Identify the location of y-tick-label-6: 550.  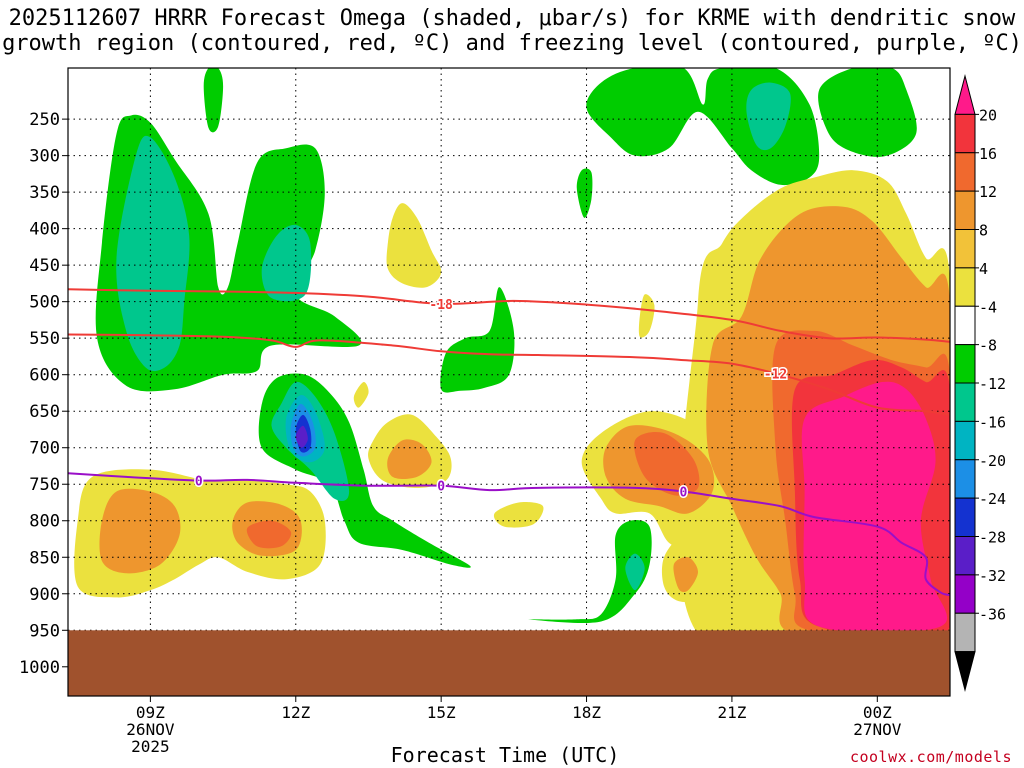
(44, 339).